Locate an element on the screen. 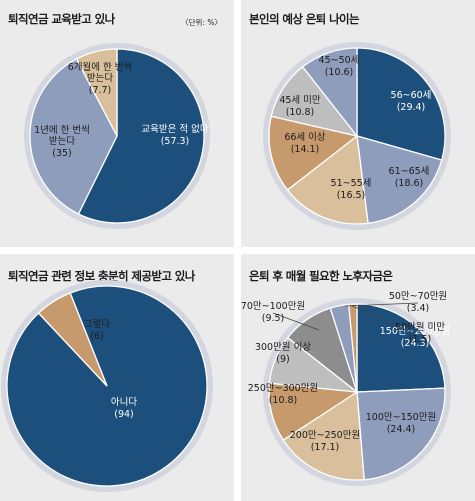  slice-value: (35) is located at coordinates (62, 153).